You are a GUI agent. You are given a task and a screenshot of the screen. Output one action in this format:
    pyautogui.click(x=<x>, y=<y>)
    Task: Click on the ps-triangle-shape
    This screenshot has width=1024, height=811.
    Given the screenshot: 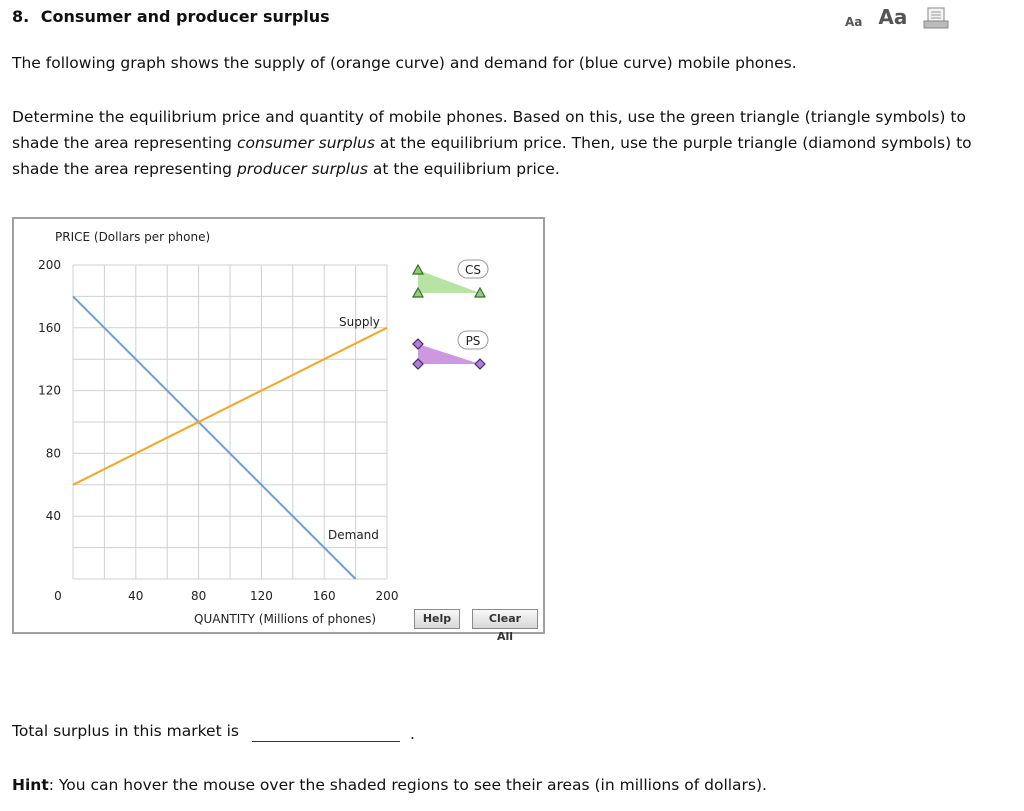 What is the action you would take?
    pyautogui.click(x=449, y=354)
    